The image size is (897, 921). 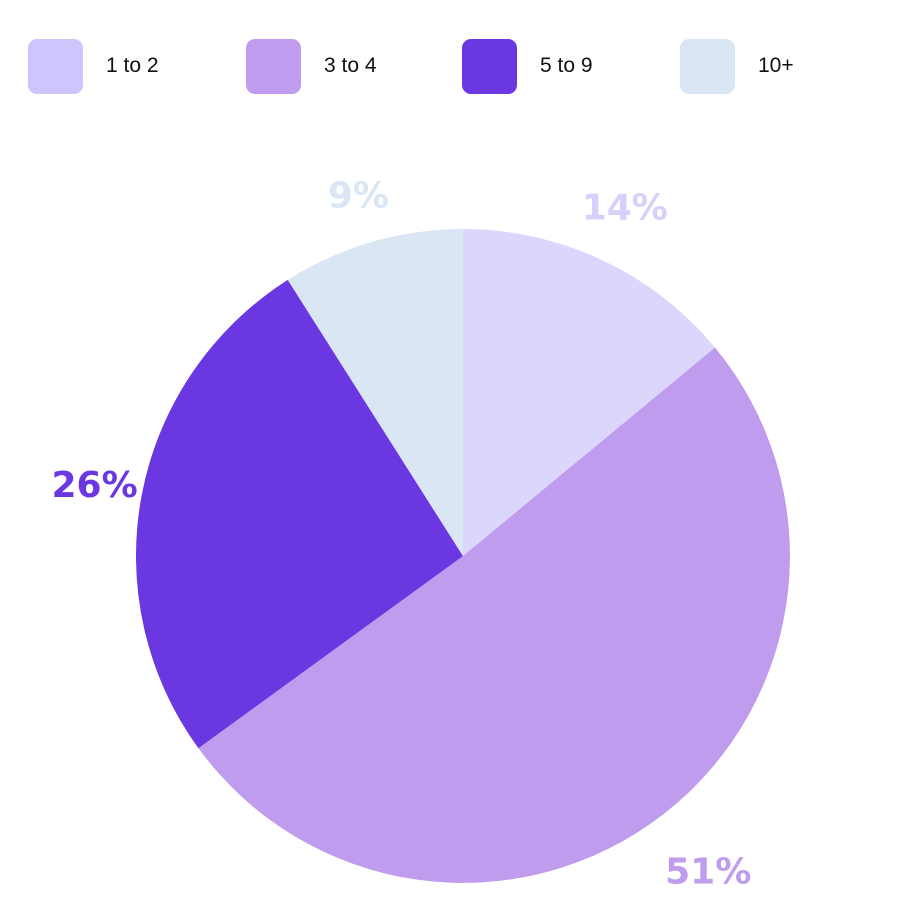 What do you see at coordinates (566, 65) in the screenshot?
I see `legend-label: 5 to 9` at bounding box center [566, 65].